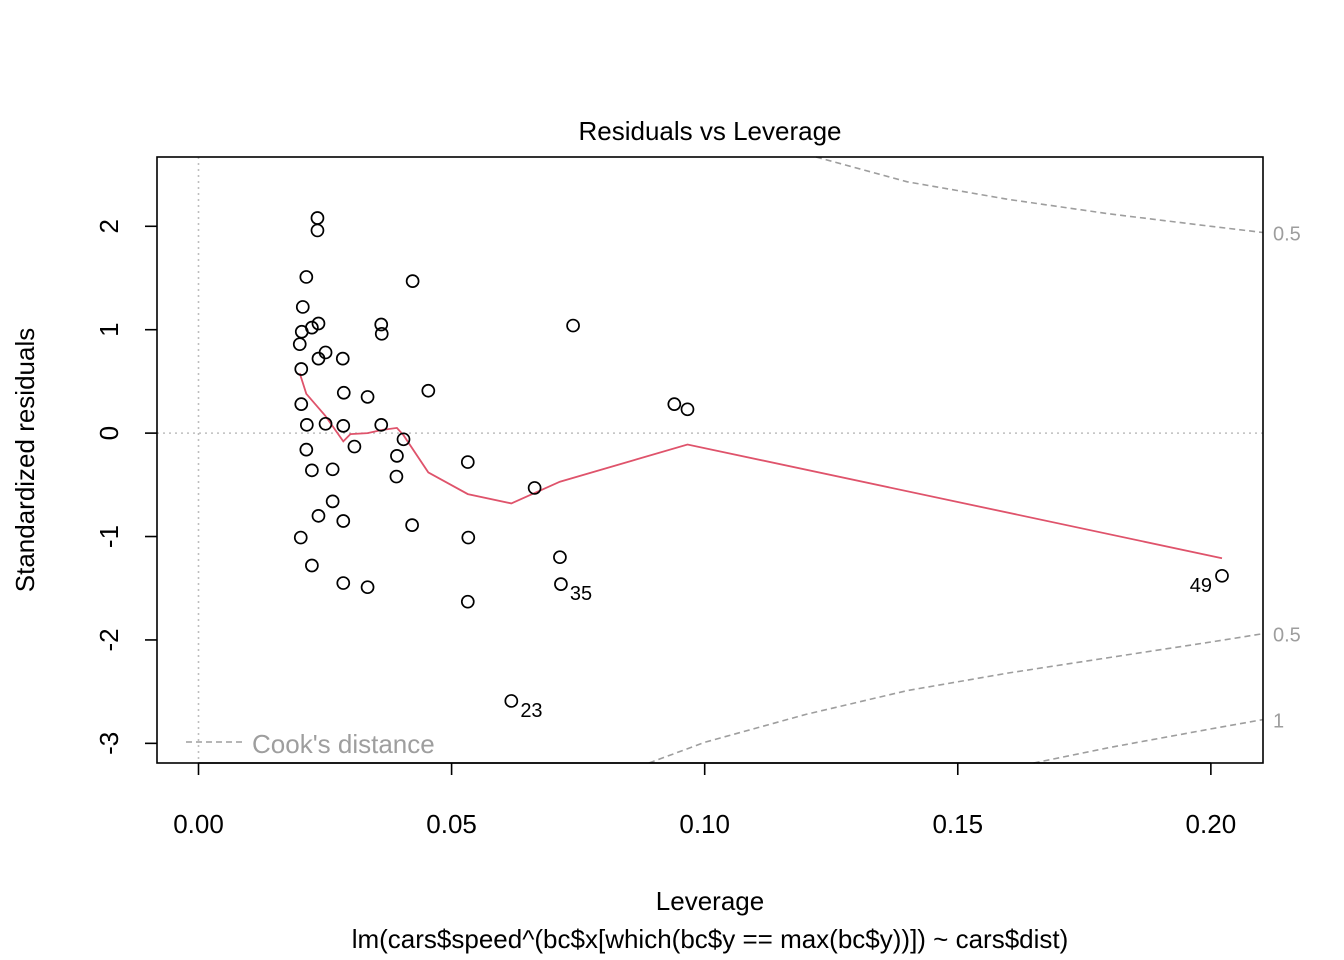  What do you see at coordinates (109, 536) in the screenshot?
I see `y-tick-label: -1` at bounding box center [109, 536].